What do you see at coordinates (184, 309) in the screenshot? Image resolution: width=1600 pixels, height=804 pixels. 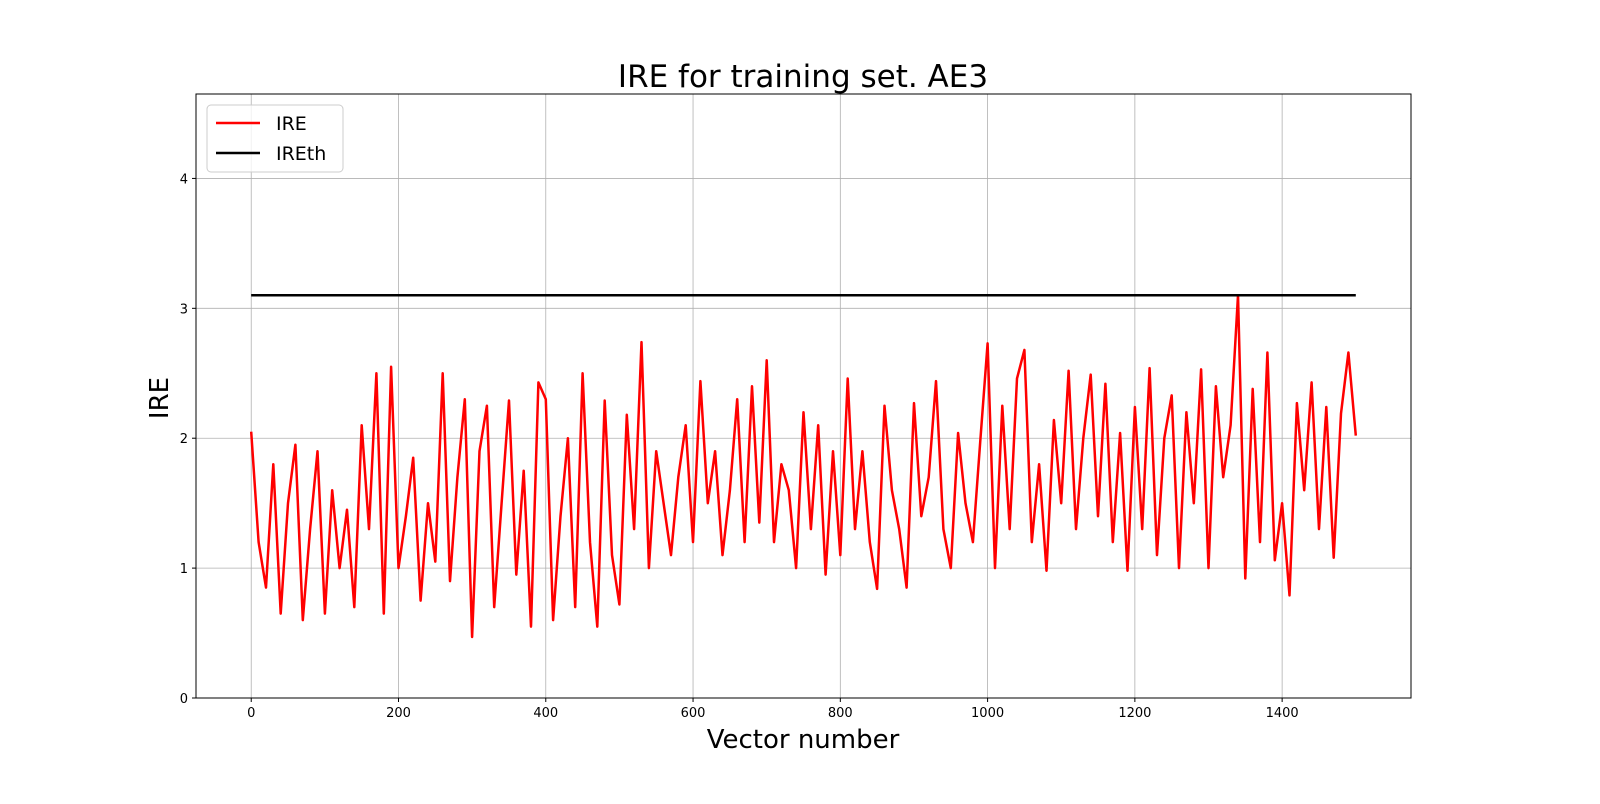 I see `y-tick-label: 3` at bounding box center [184, 309].